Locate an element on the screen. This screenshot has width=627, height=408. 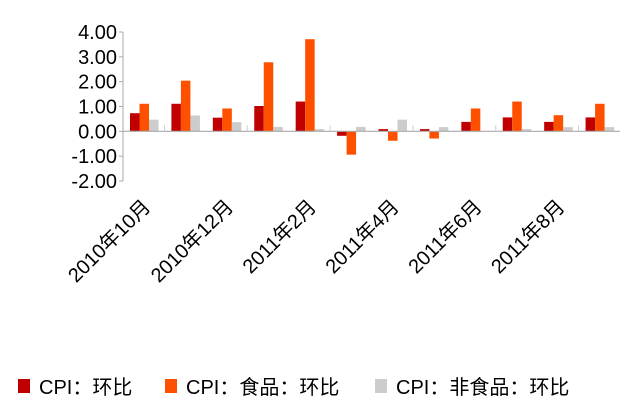
x-tick-label: 2011年6月 is located at coordinates (445, 236).